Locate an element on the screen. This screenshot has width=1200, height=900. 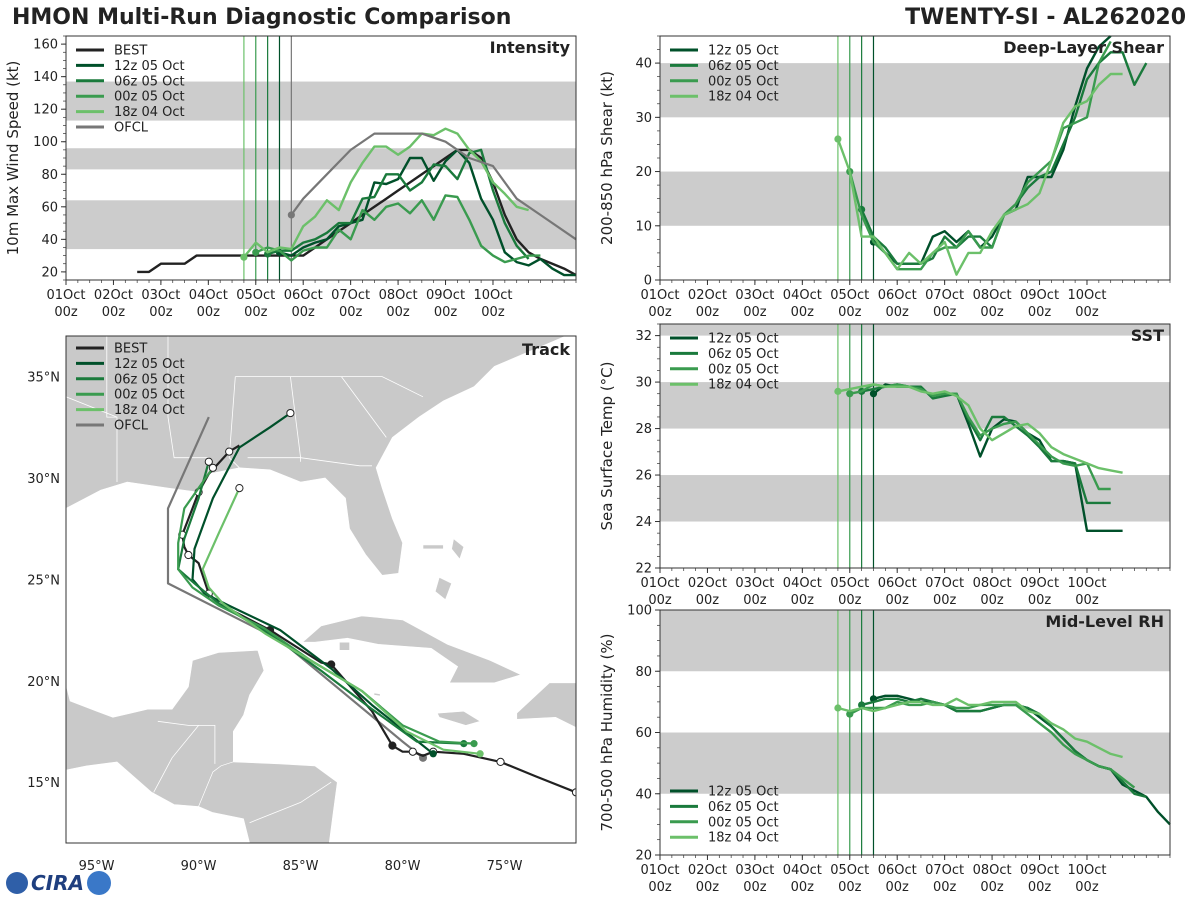
rh-xtick-hour-4: 00z is located at coordinates (850, 887).